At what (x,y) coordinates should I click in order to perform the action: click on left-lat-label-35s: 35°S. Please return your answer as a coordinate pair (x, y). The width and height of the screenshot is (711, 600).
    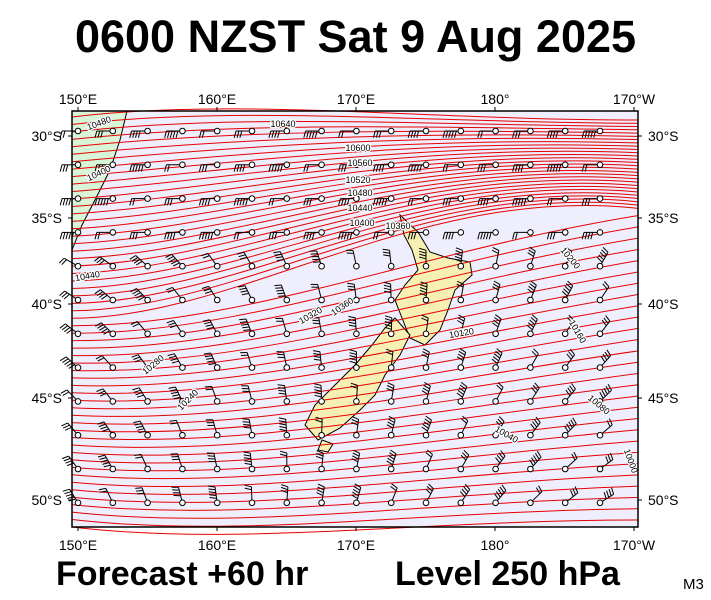
    Looking at the image, I should click on (46, 218).